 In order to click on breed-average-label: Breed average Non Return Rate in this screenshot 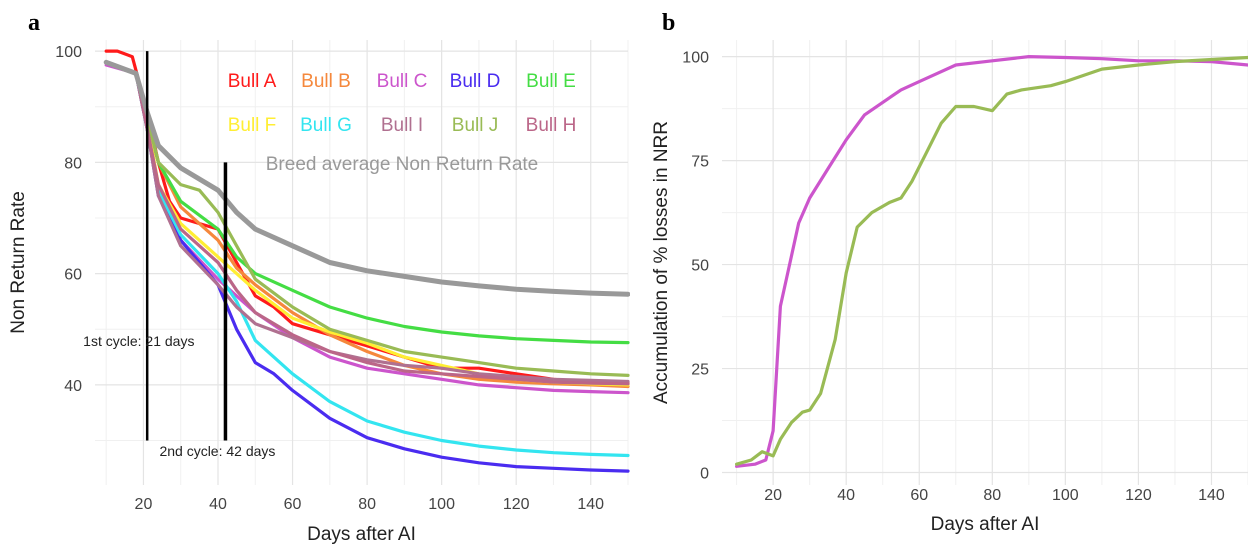, I will do `click(402, 164)`.